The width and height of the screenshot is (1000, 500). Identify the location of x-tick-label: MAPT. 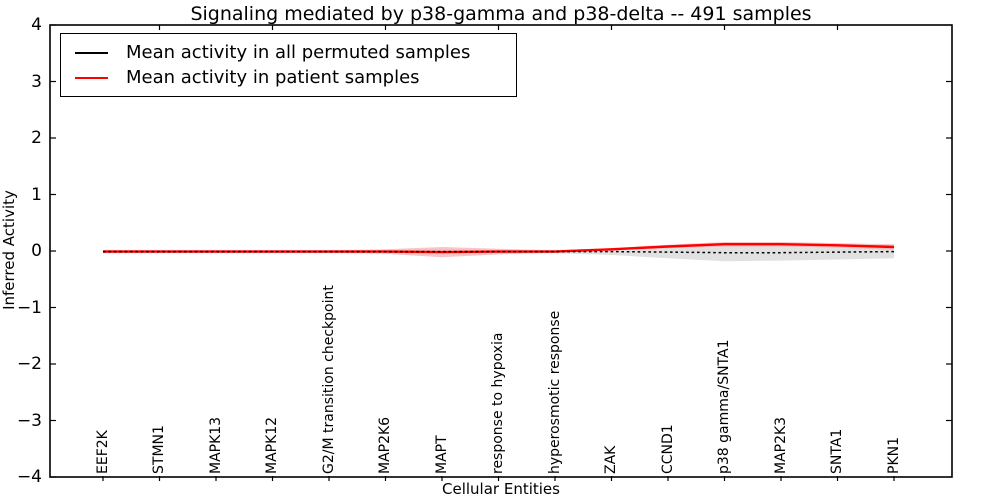
(441, 454).